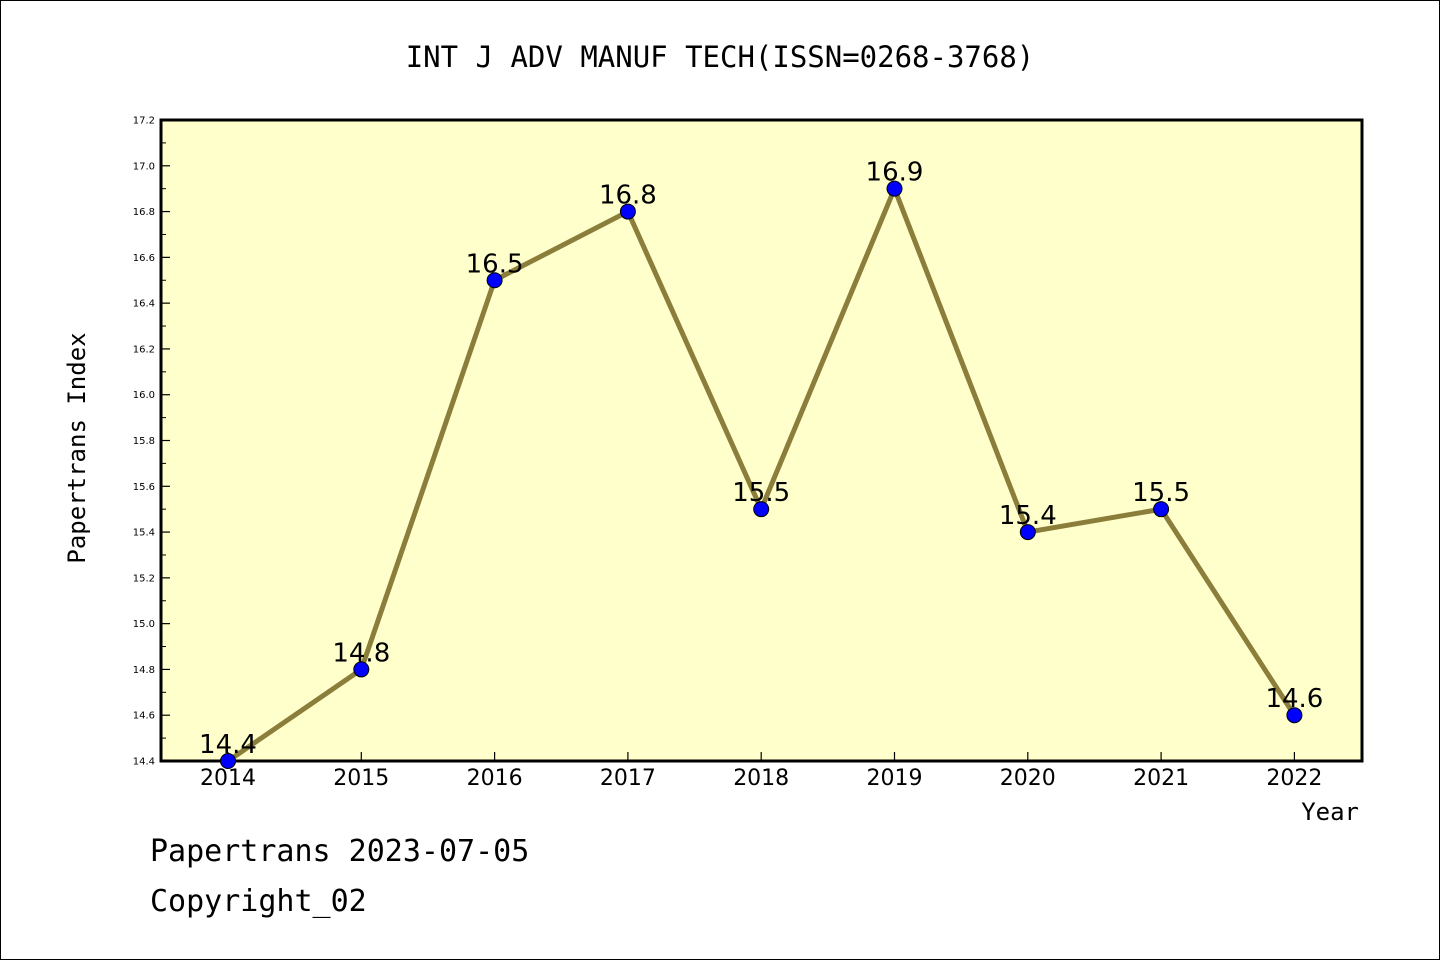 The width and height of the screenshot is (1440, 960). What do you see at coordinates (361, 778) in the screenshot?
I see `x-tick-label: 2015` at bounding box center [361, 778].